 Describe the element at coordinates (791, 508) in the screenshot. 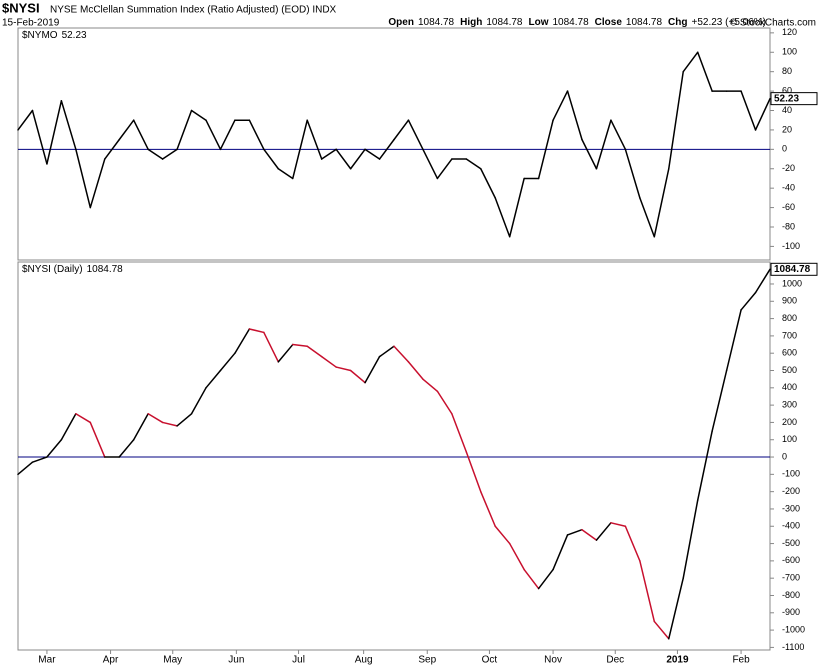

I see `y-tick-label: -300` at that location.